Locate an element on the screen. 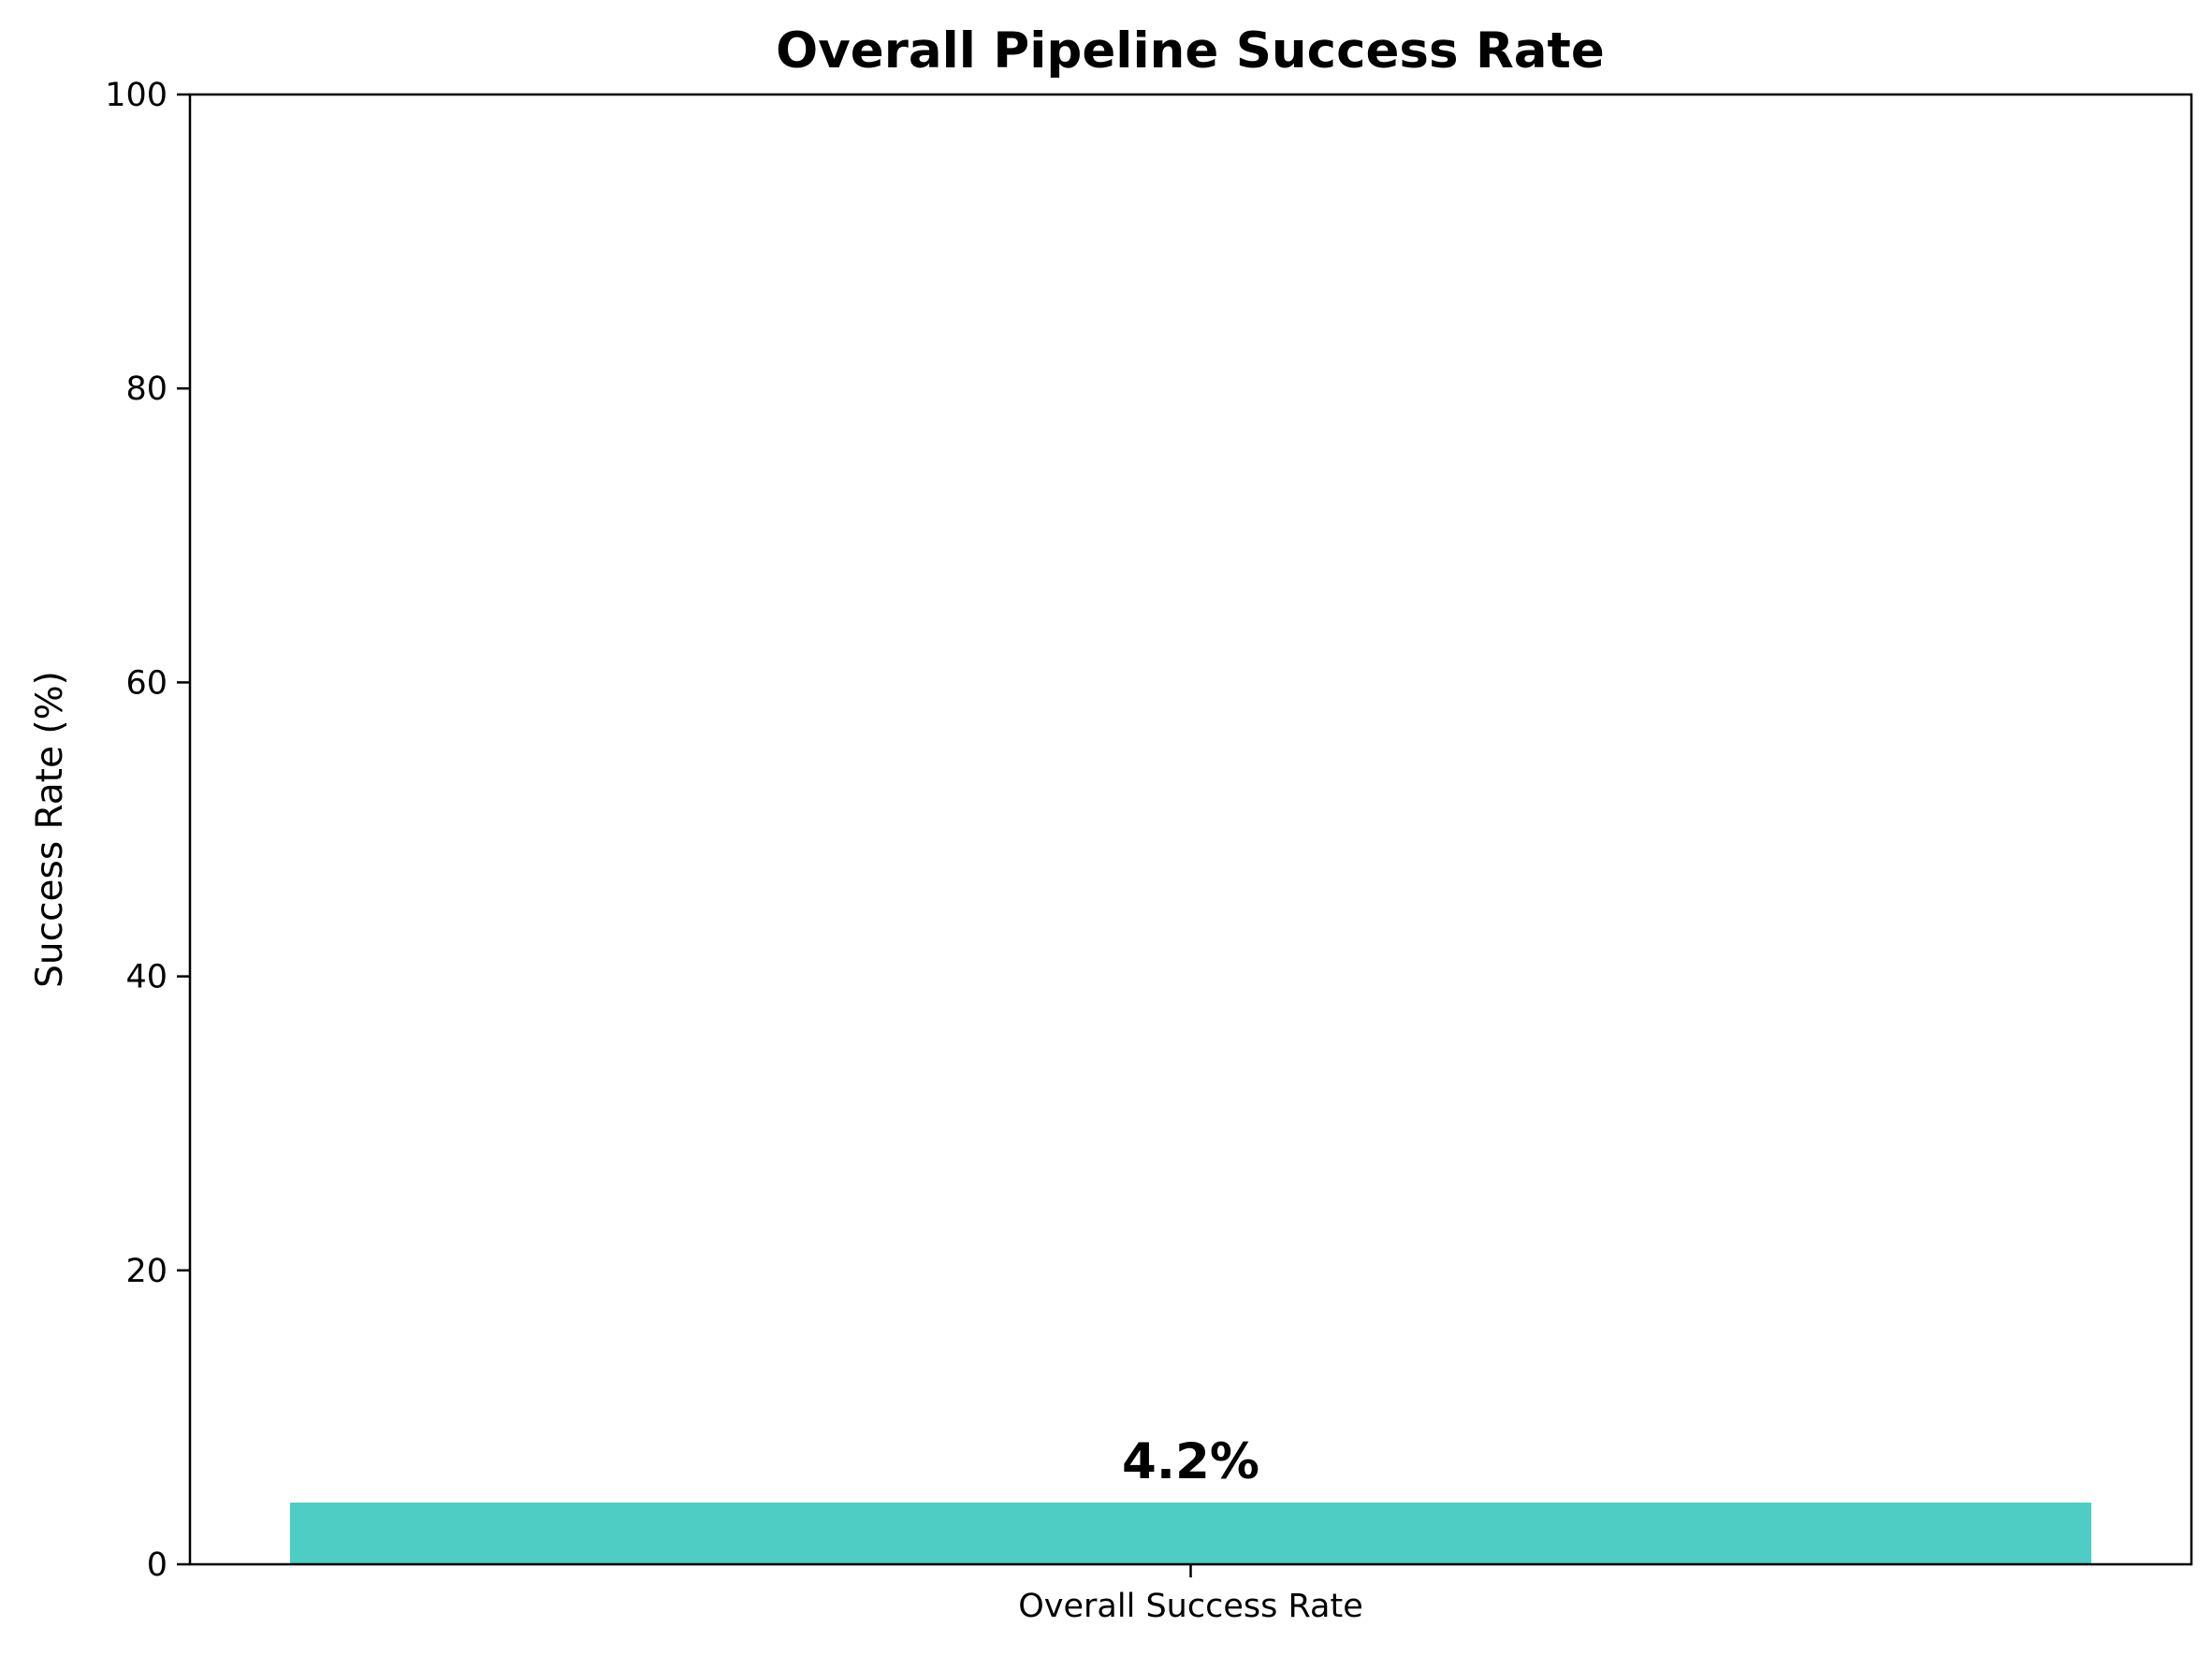  chart-title: Overall Pipeline Success Rate is located at coordinates (1190, 51).